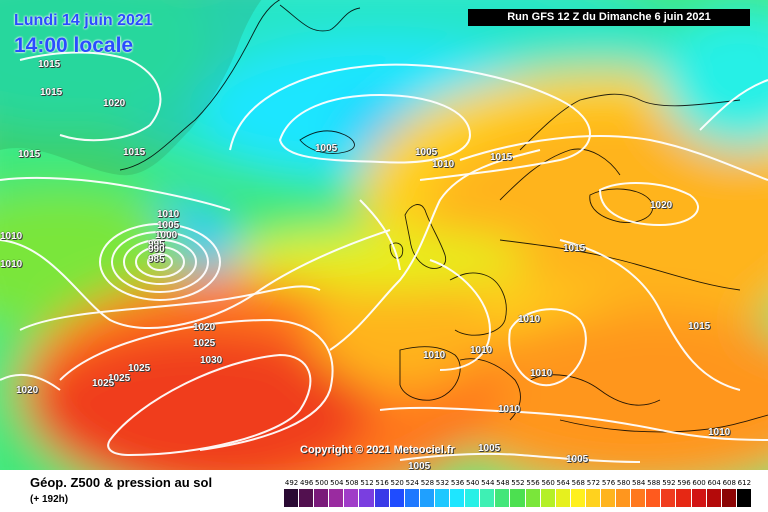 This screenshot has height=512, width=768. Describe the element at coordinates (291, 483) in the screenshot. I see `legend-tick-label: 492` at that location.